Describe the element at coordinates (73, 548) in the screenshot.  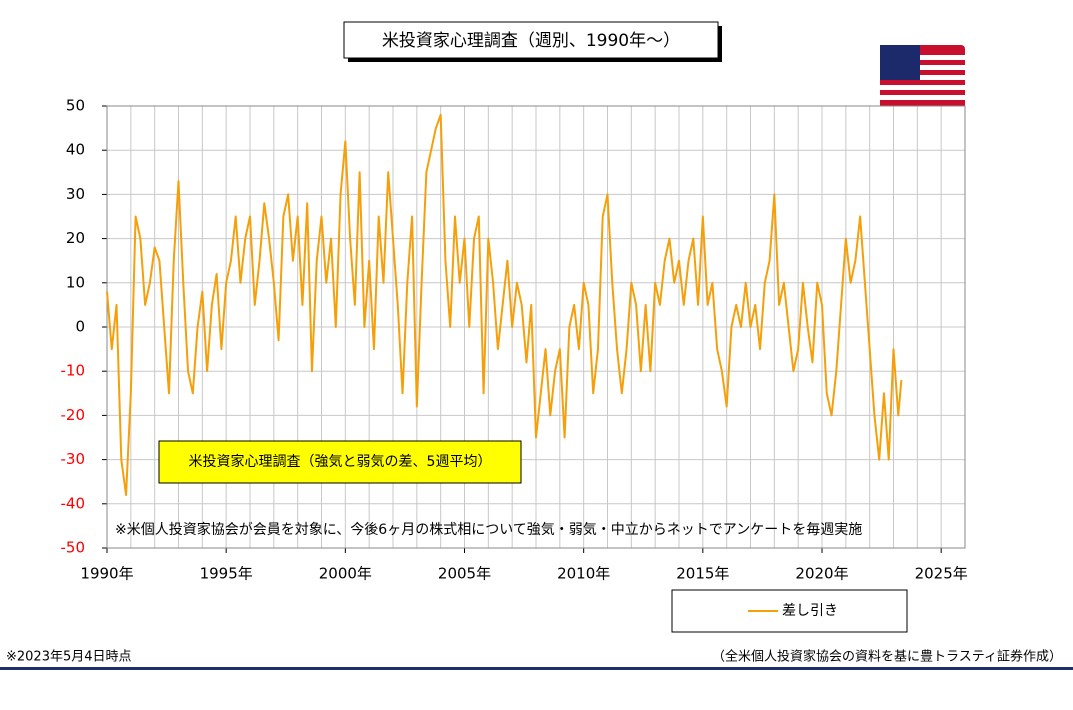
I see `y-tick-label: -50` at that location.